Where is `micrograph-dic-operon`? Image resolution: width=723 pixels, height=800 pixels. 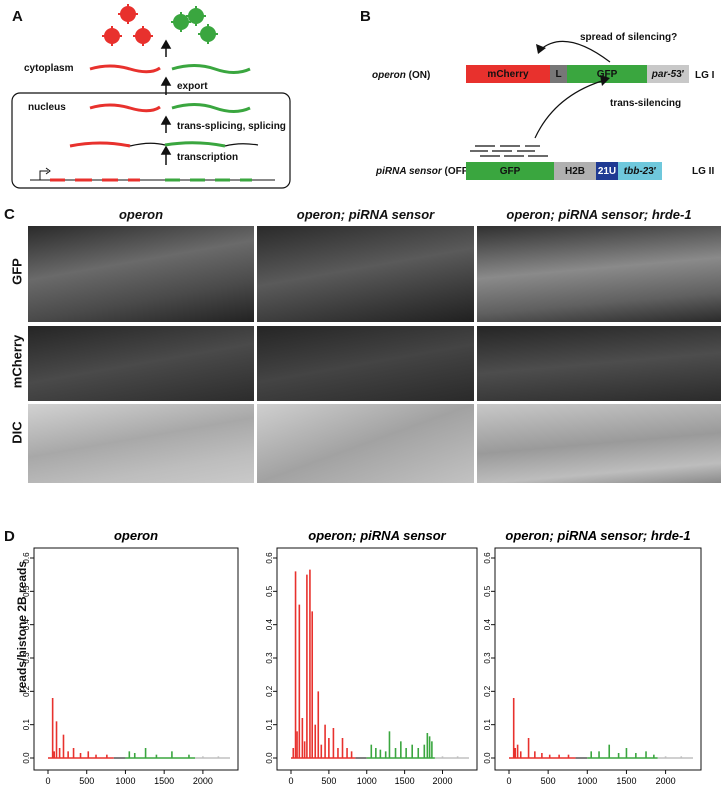 micrograph-dic-operon is located at coordinates (141, 443).